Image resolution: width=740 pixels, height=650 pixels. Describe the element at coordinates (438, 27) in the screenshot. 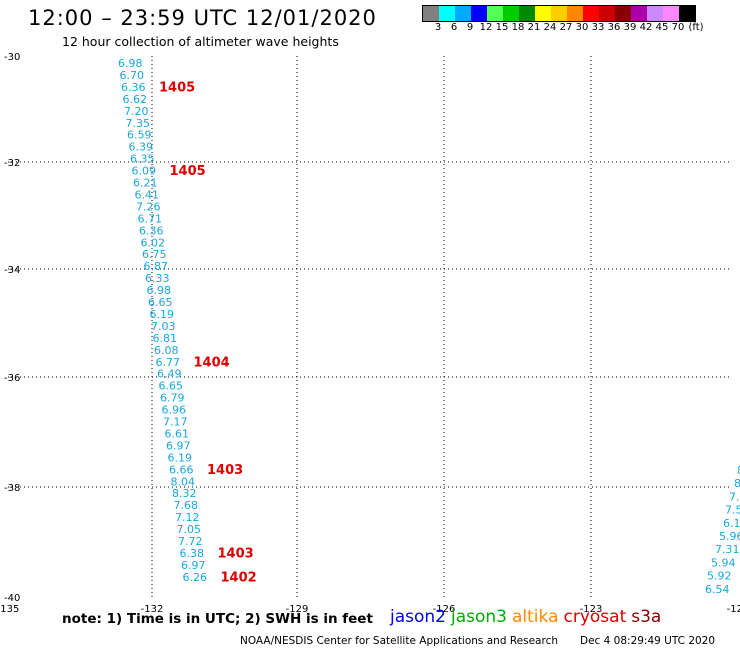

I see `legend-label: 3` at that location.